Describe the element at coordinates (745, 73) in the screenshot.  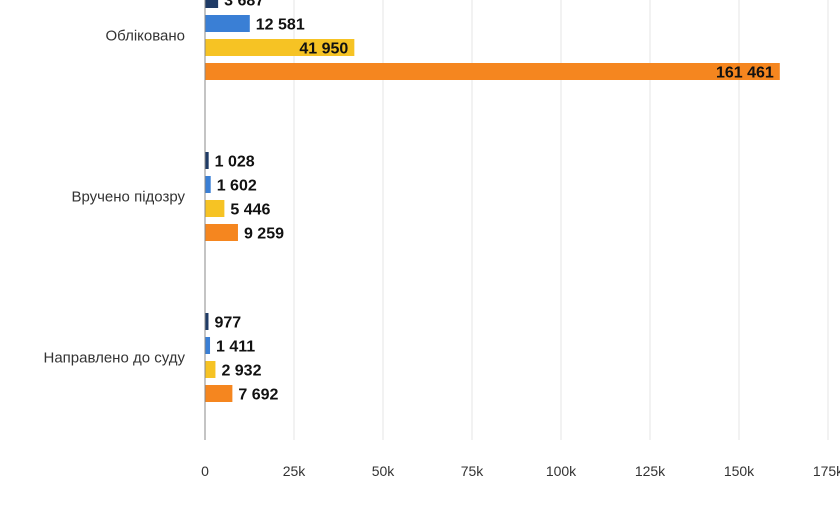
I see `data-label: 161 461` at that location.